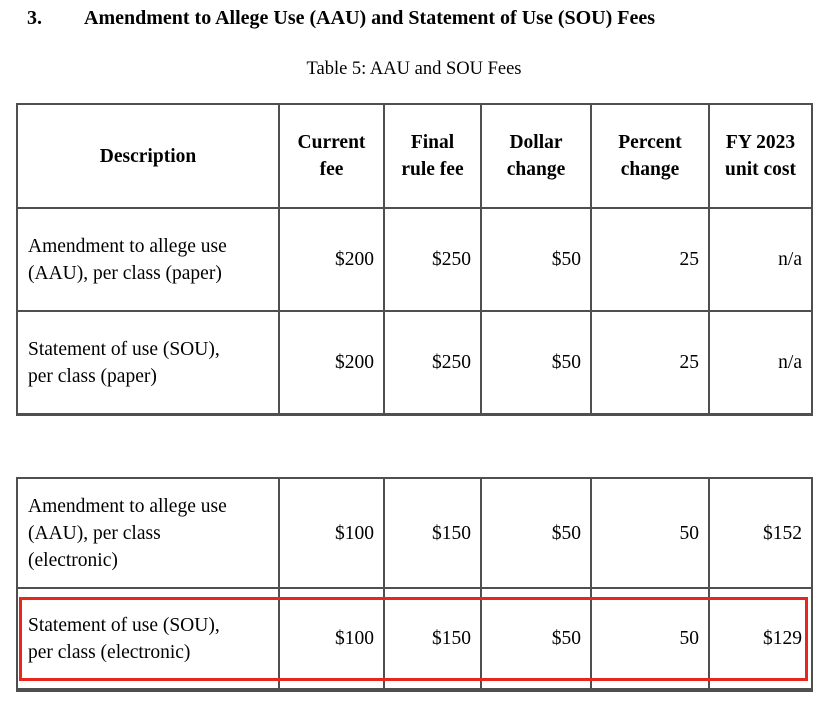 The height and width of the screenshot is (702, 828). What do you see at coordinates (759, 638) in the screenshot?
I see `cell-fy2023-unit-cost: $129` at bounding box center [759, 638].